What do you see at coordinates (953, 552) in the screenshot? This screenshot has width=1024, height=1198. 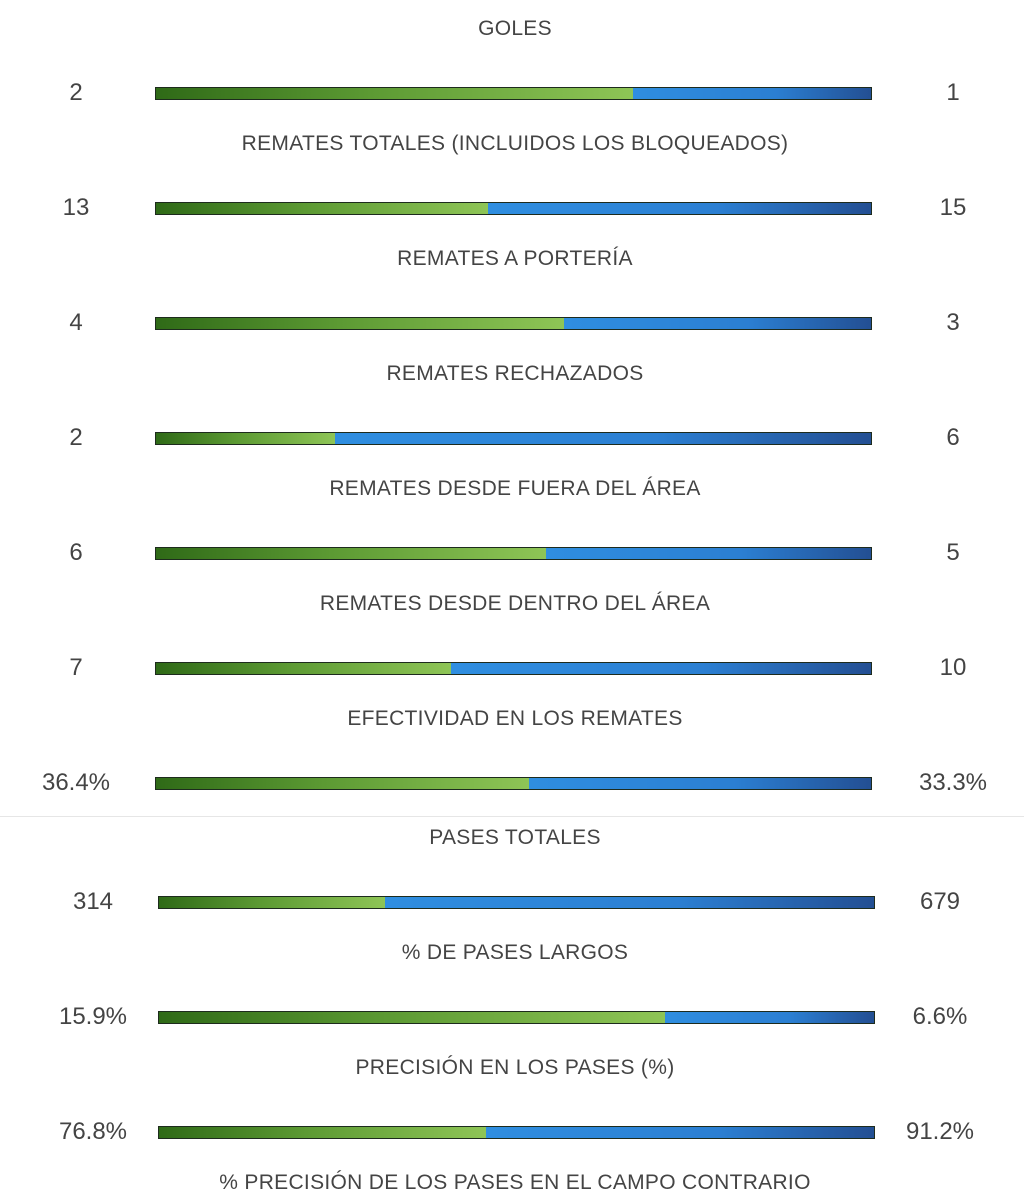 I see `away-value: 5` at bounding box center [953, 552].